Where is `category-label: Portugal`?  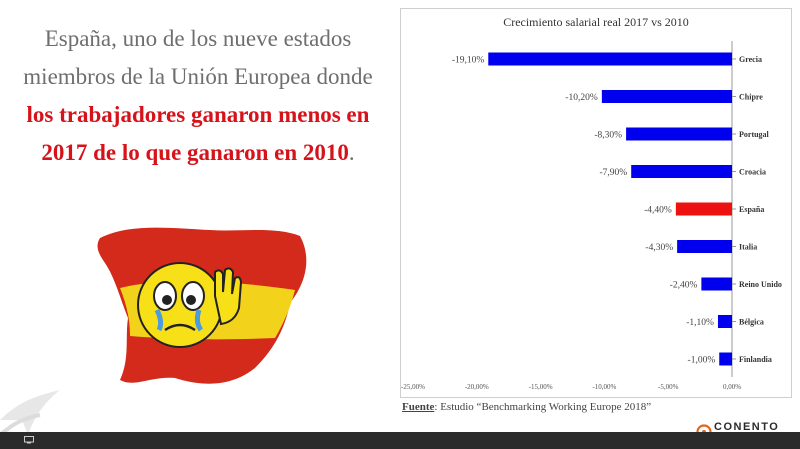
category-label: Portugal is located at coordinates (754, 134).